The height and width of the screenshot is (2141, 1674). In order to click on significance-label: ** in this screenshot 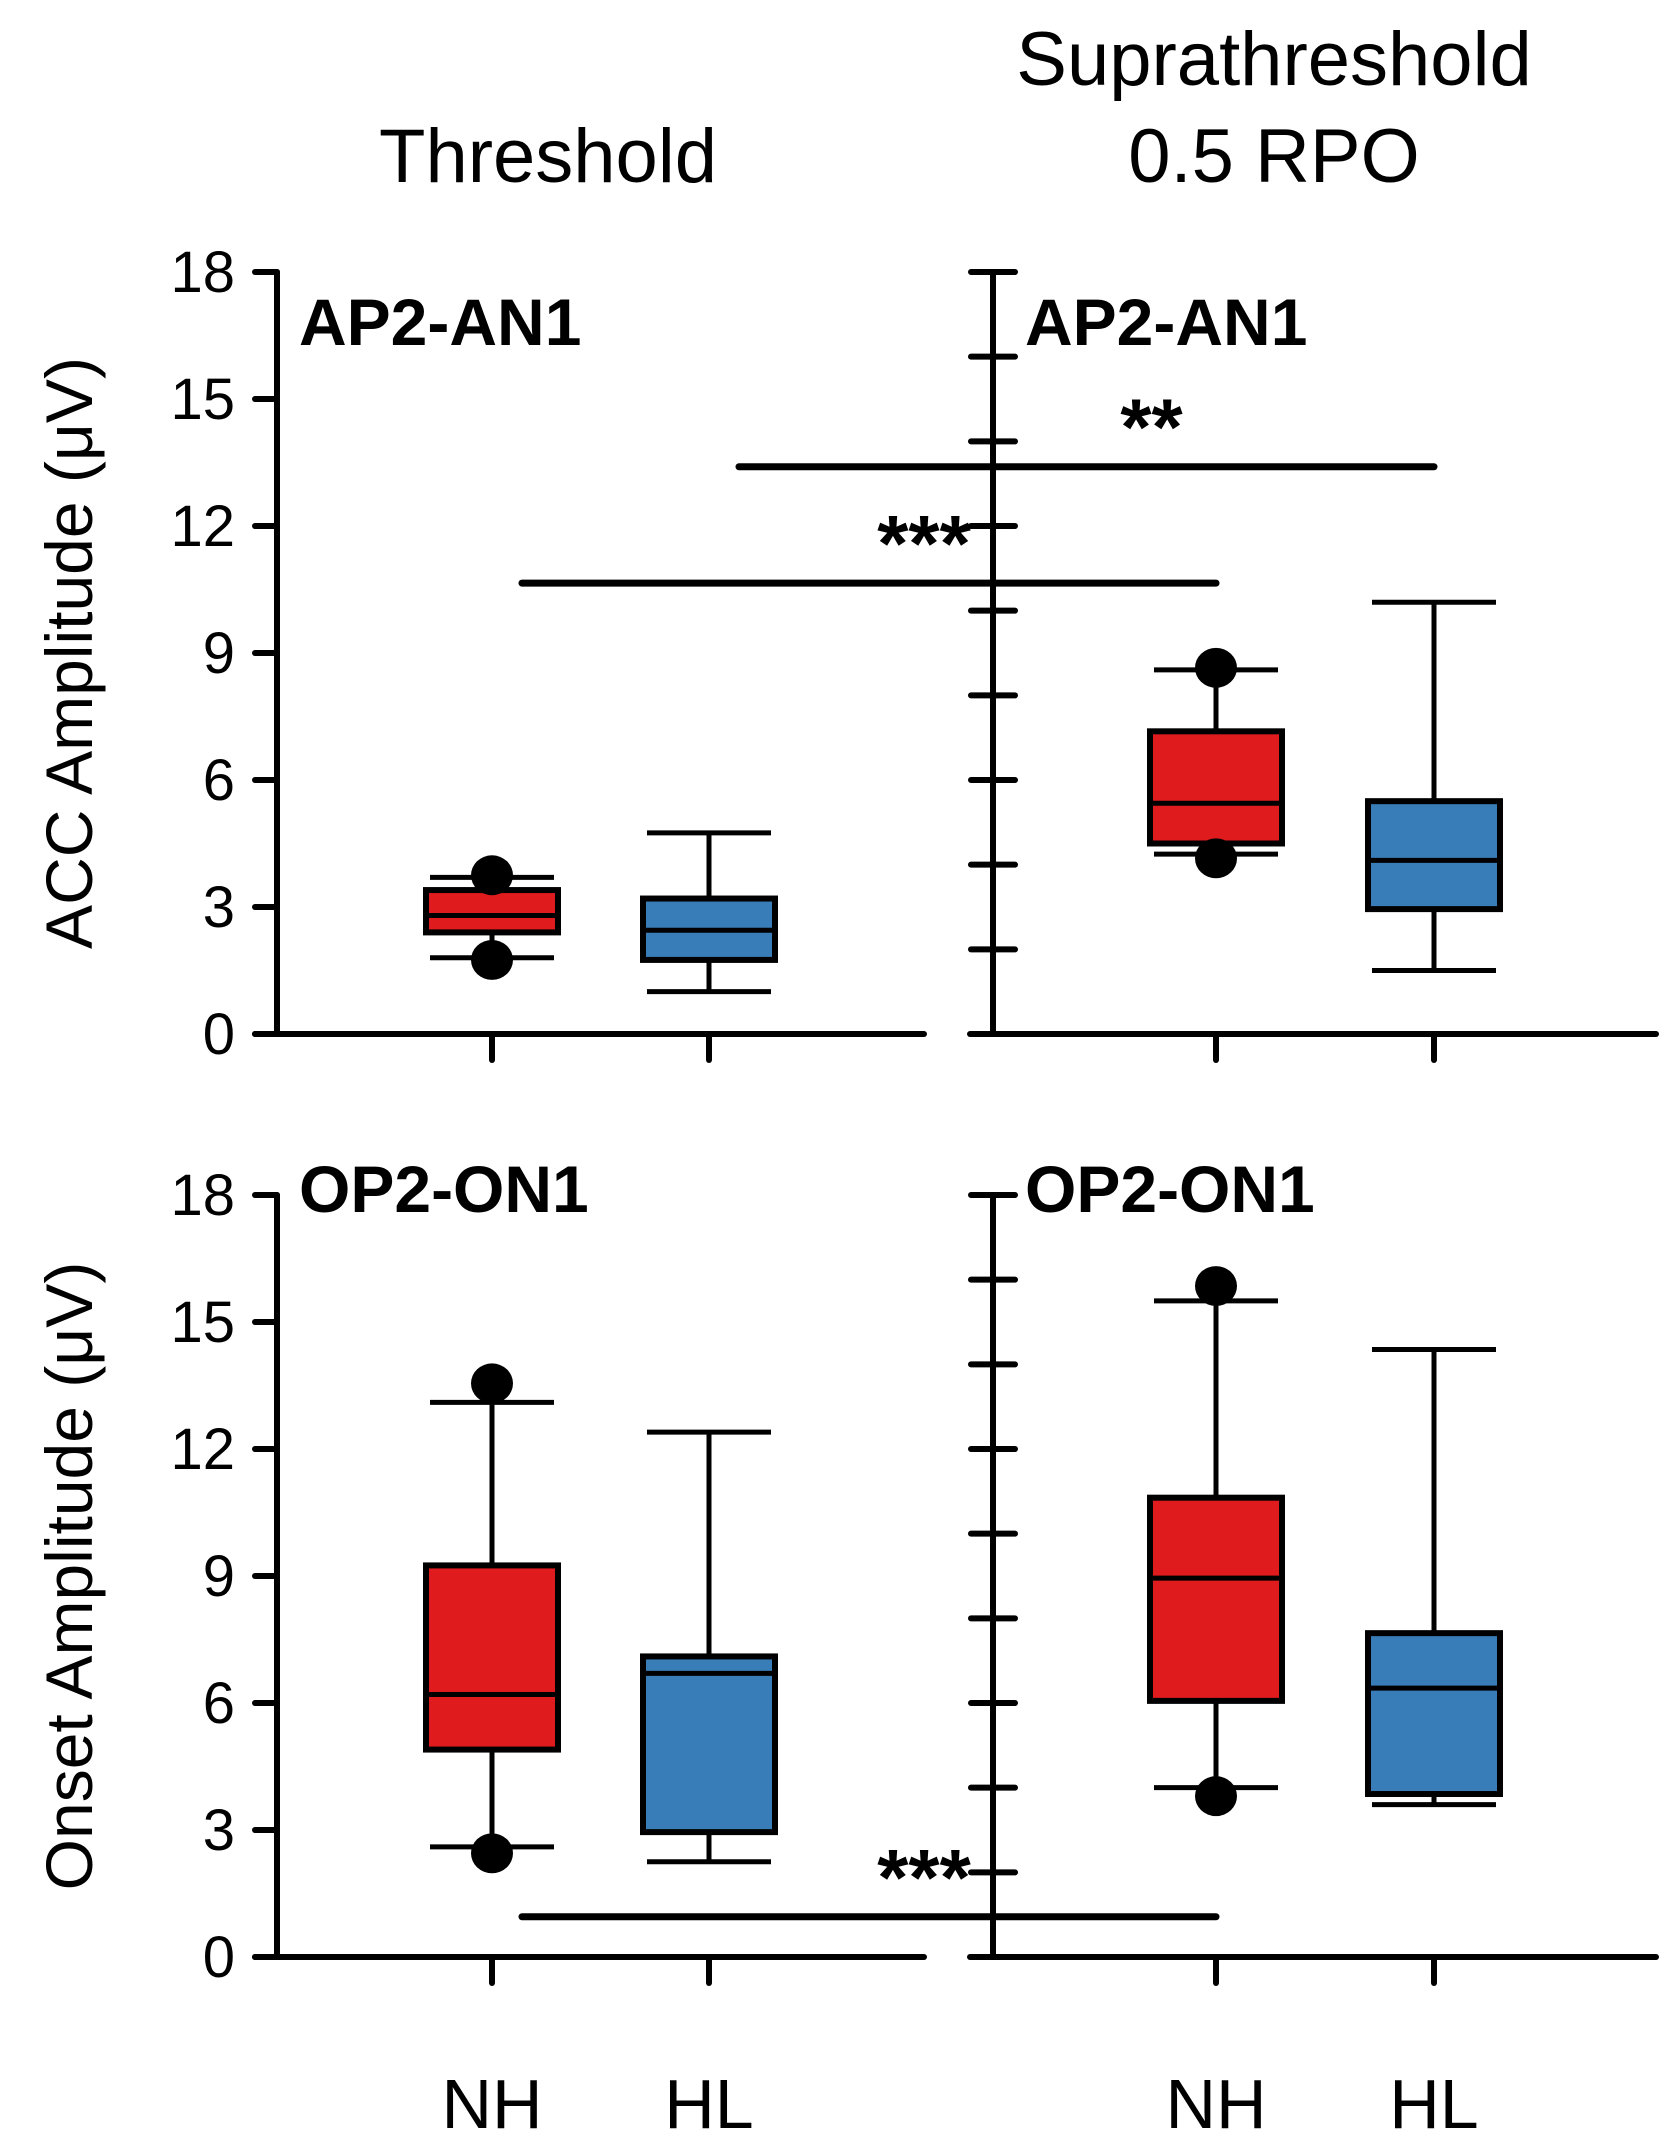, I will do `click(1151, 427)`.